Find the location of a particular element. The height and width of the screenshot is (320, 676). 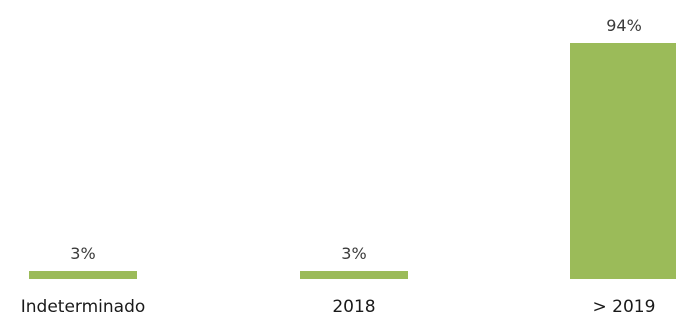

bar-indeterminado is located at coordinates (83, 275).